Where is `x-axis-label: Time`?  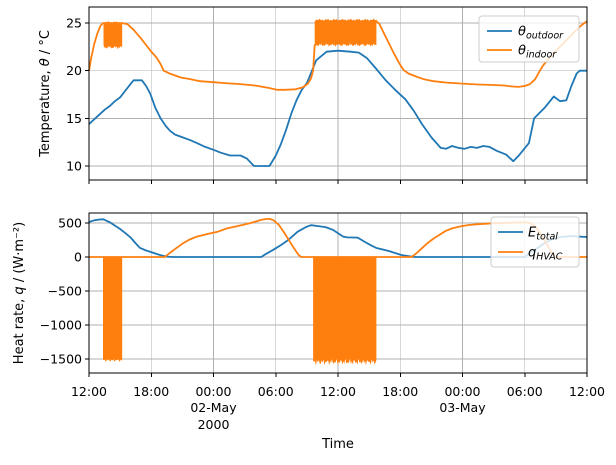 x-axis-label: Time is located at coordinates (337, 444).